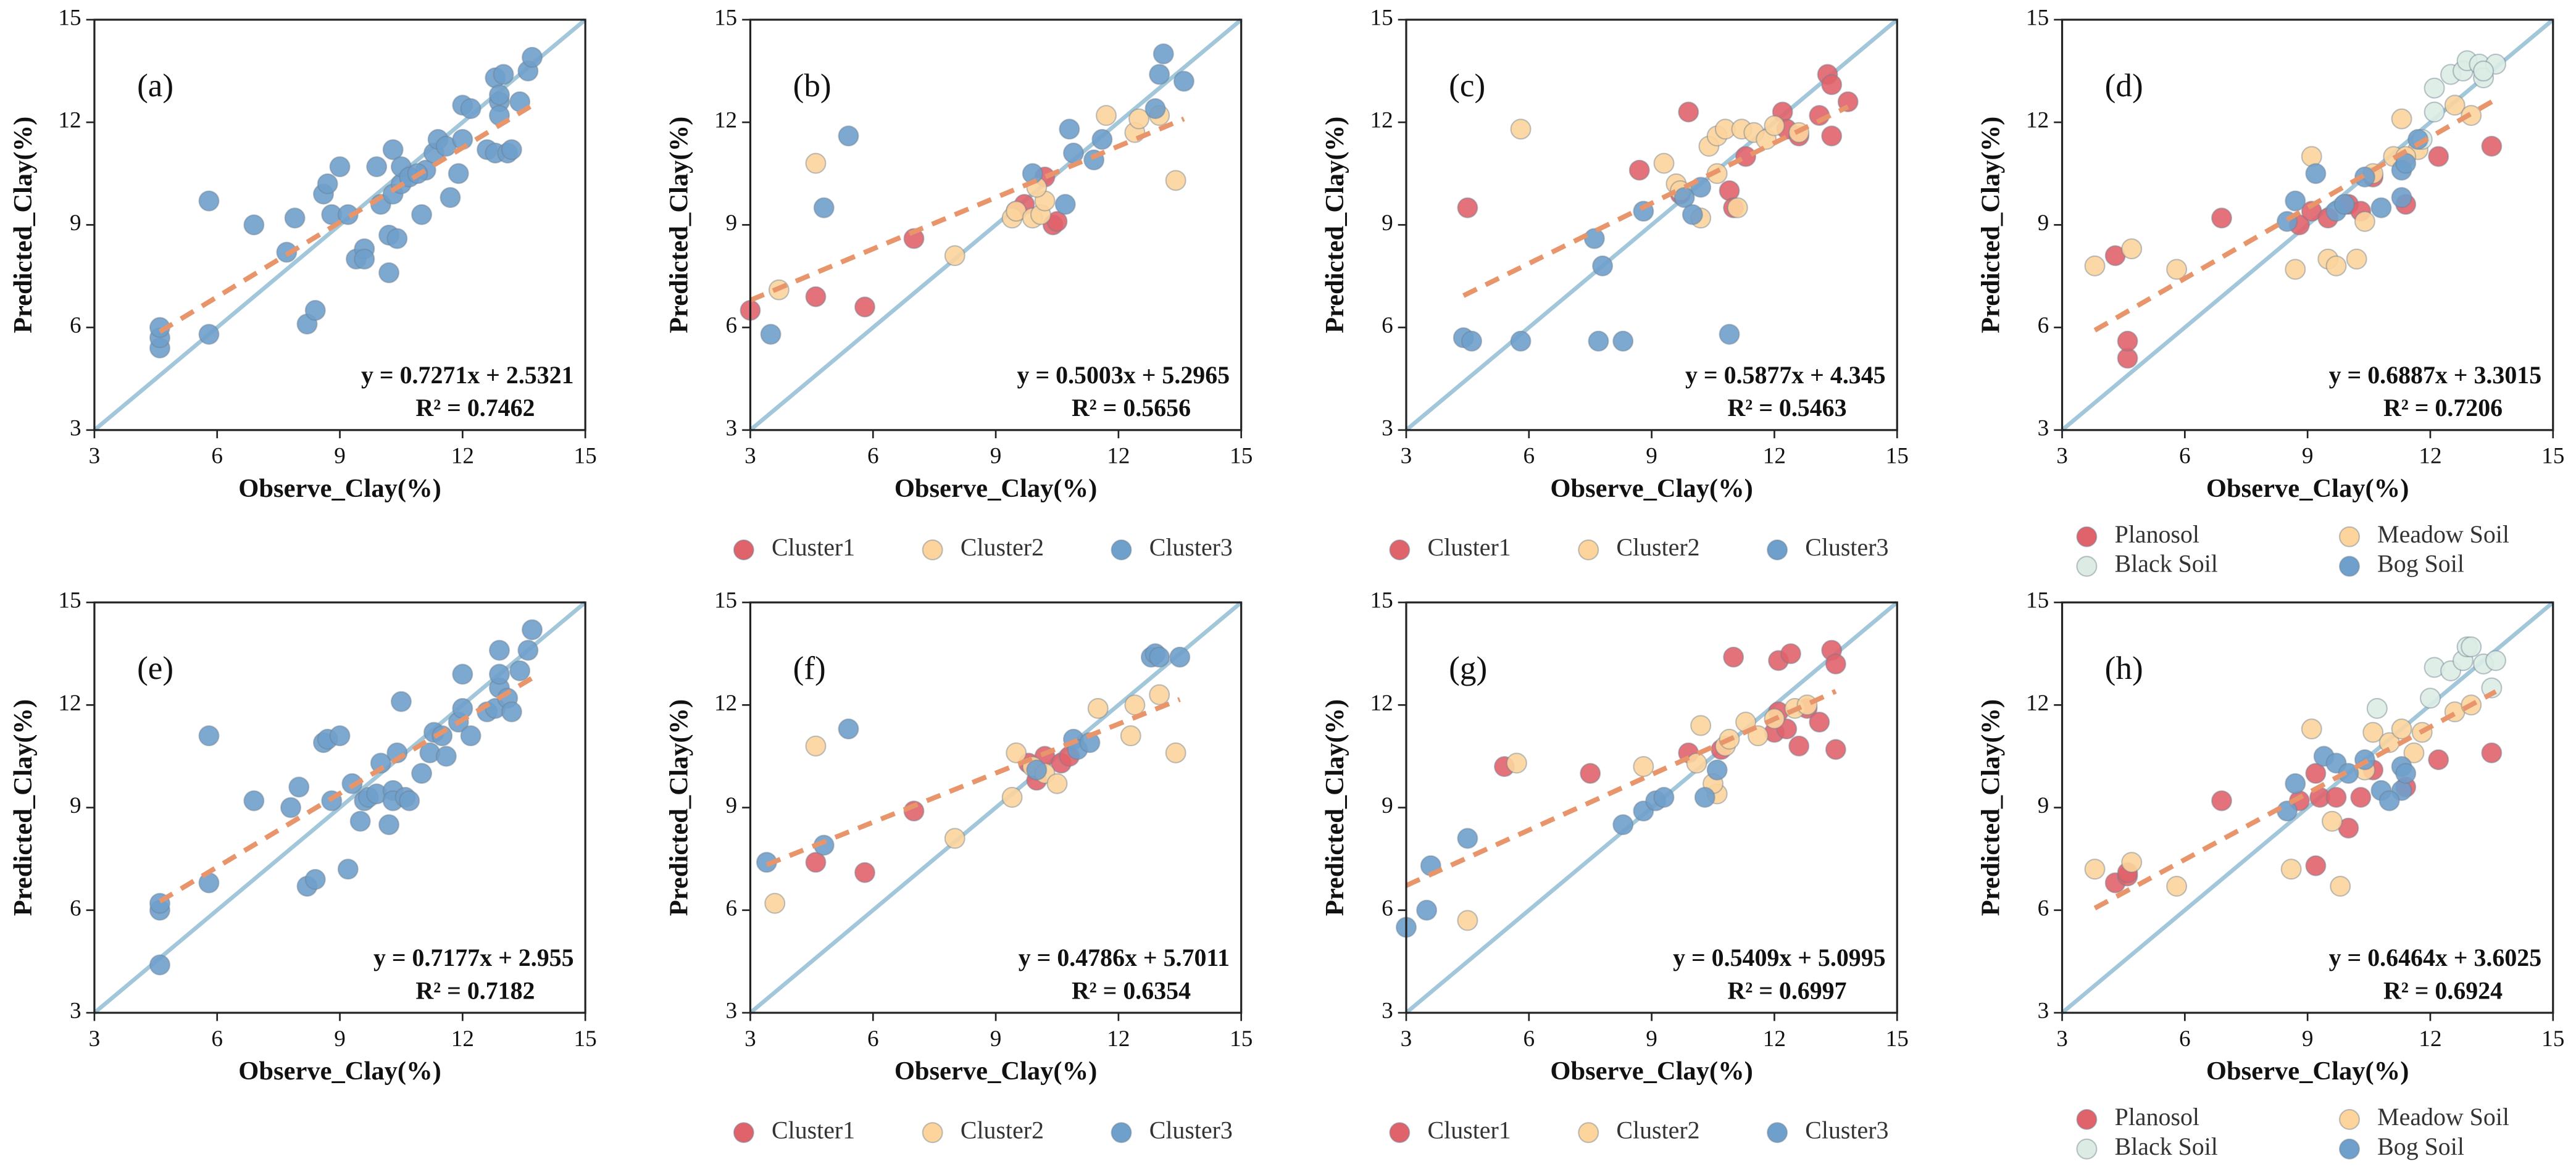  What do you see at coordinates (1787, 408) in the screenshot?
I see `r-squared: R² = 0.5463` at bounding box center [1787, 408].